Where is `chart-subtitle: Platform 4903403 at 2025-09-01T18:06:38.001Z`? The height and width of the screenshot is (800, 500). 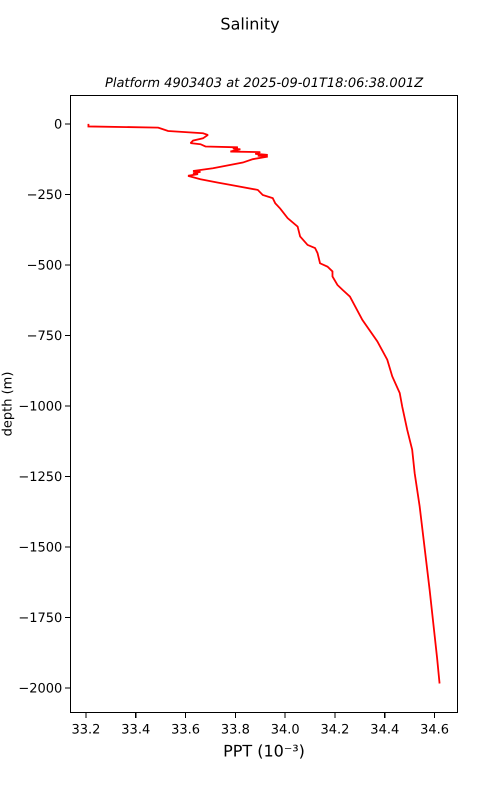 chart-subtitle: Platform 4903403 at 2025-09-01T18:06:38.001Z is located at coordinates (264, 83).